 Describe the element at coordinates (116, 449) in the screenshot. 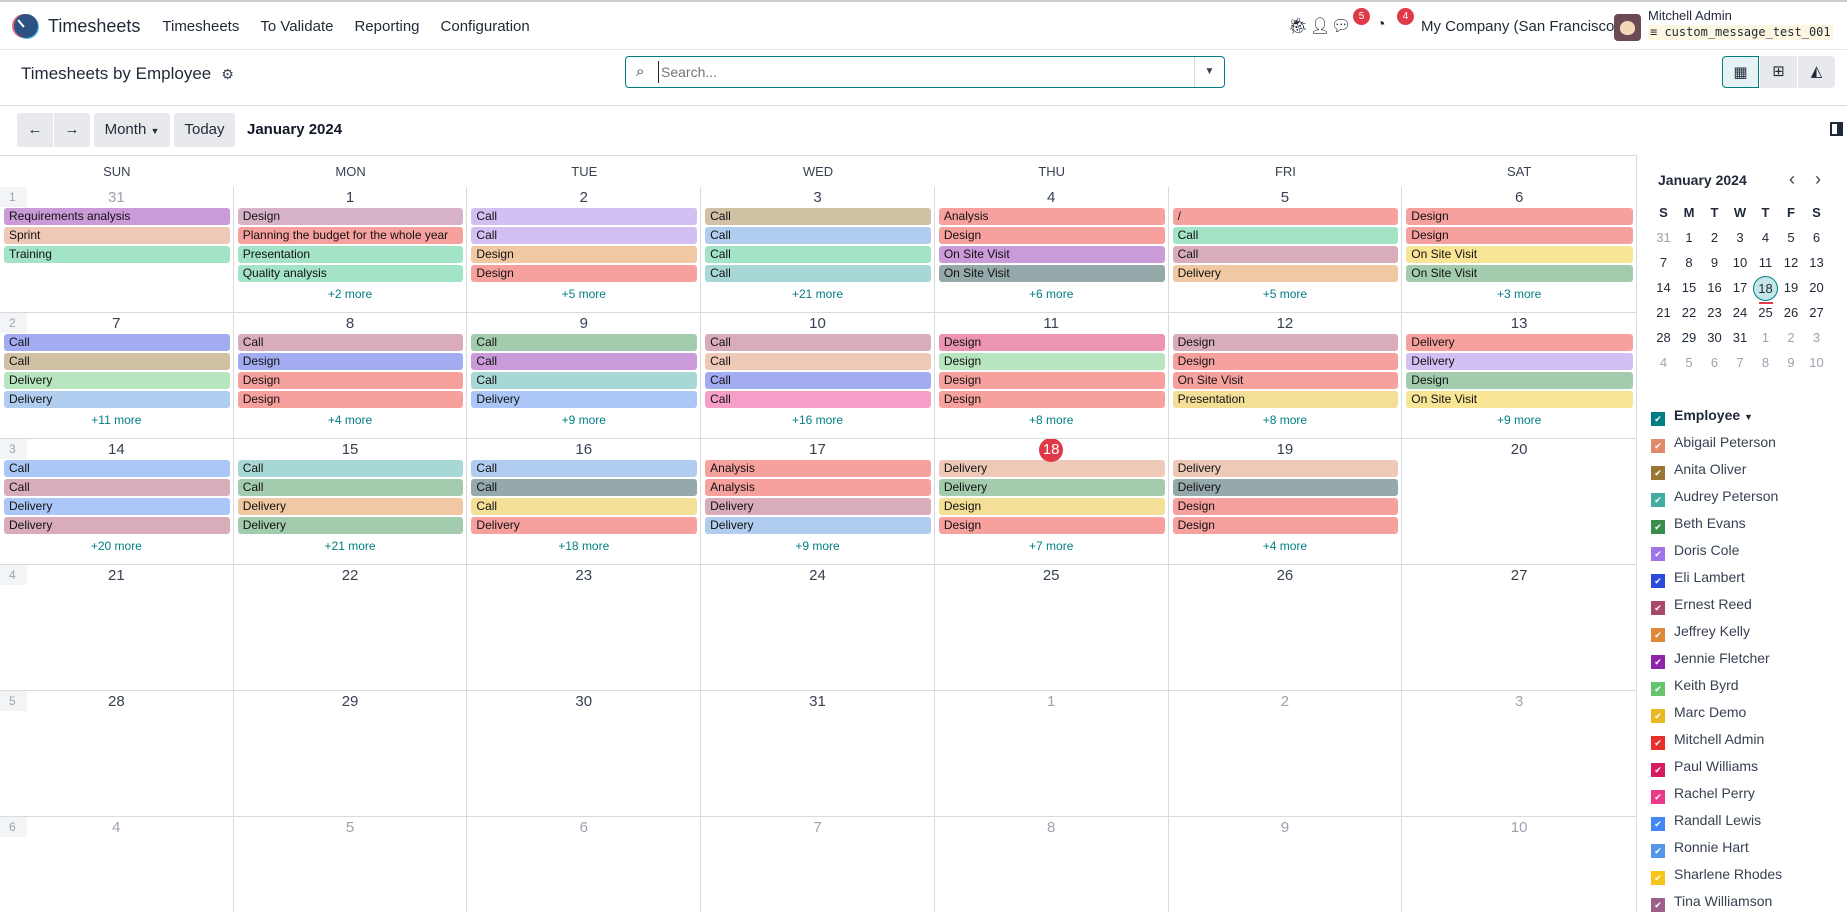

I see `day-number: 14` at that location.